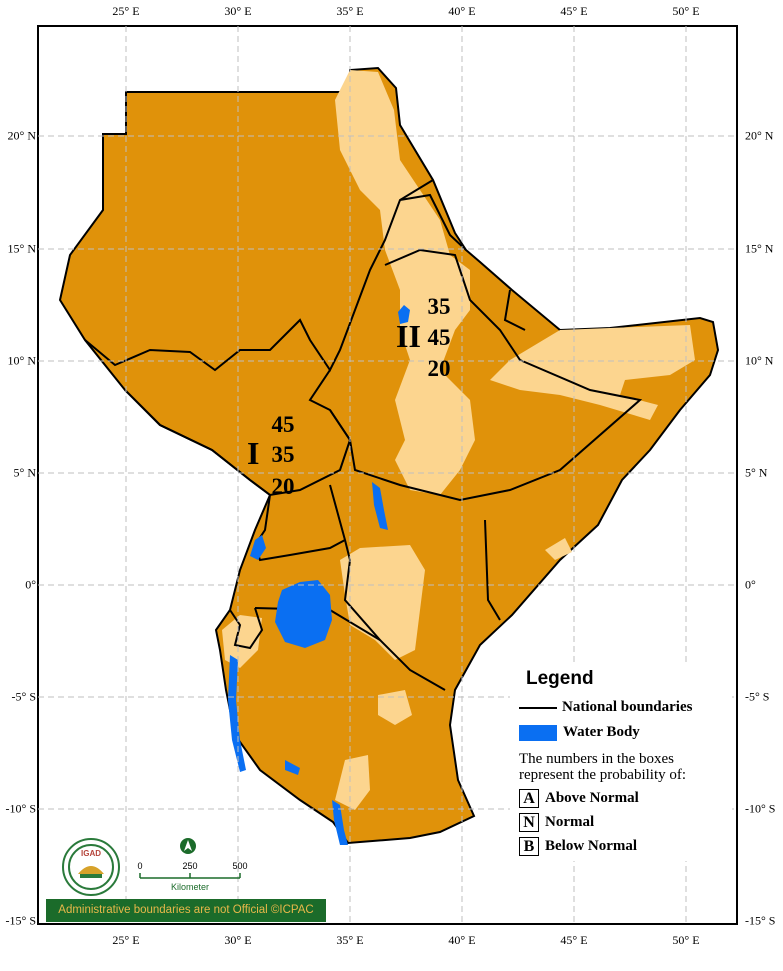  Describe the element at coordinates (514, 310) in the screenshot. I see `boundary-djibouti` at that location.